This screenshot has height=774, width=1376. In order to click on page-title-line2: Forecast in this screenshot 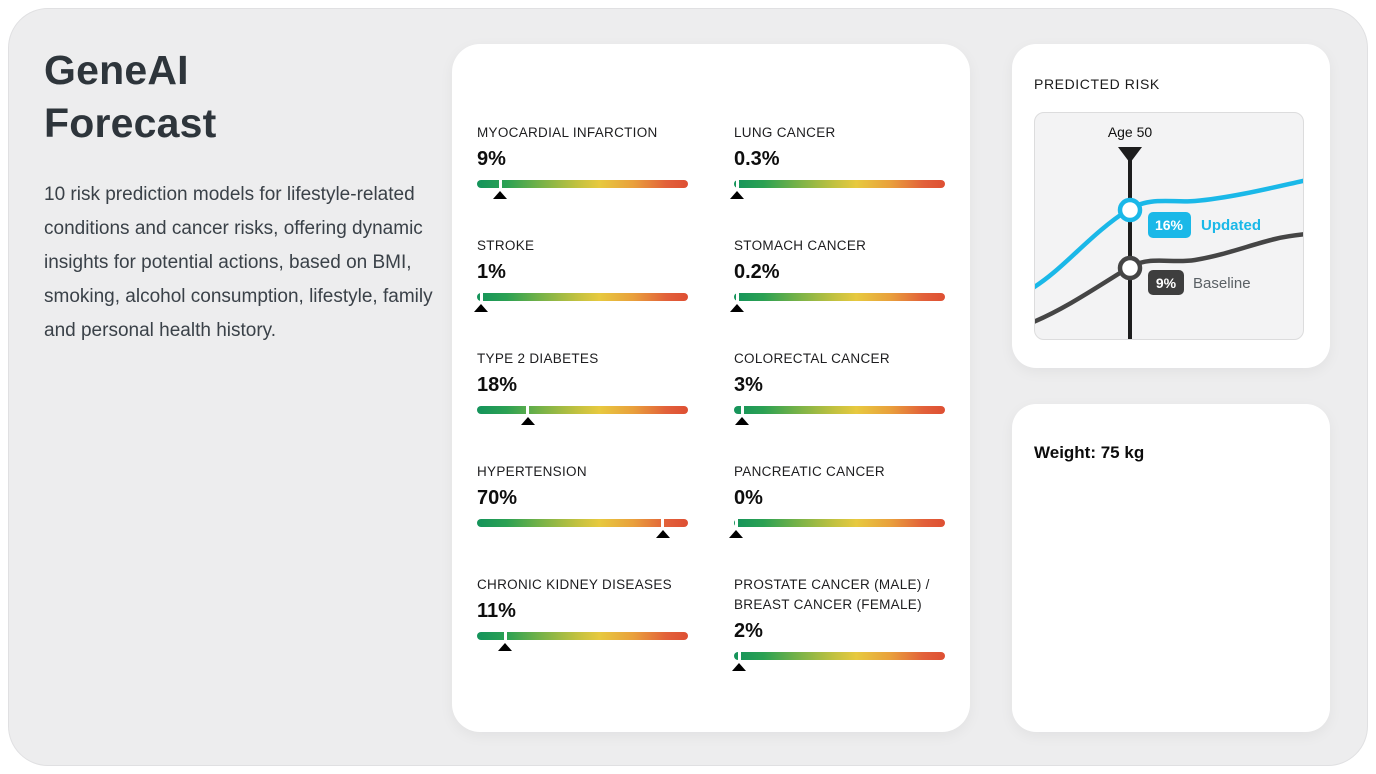, I will do `click(130, 123)`.